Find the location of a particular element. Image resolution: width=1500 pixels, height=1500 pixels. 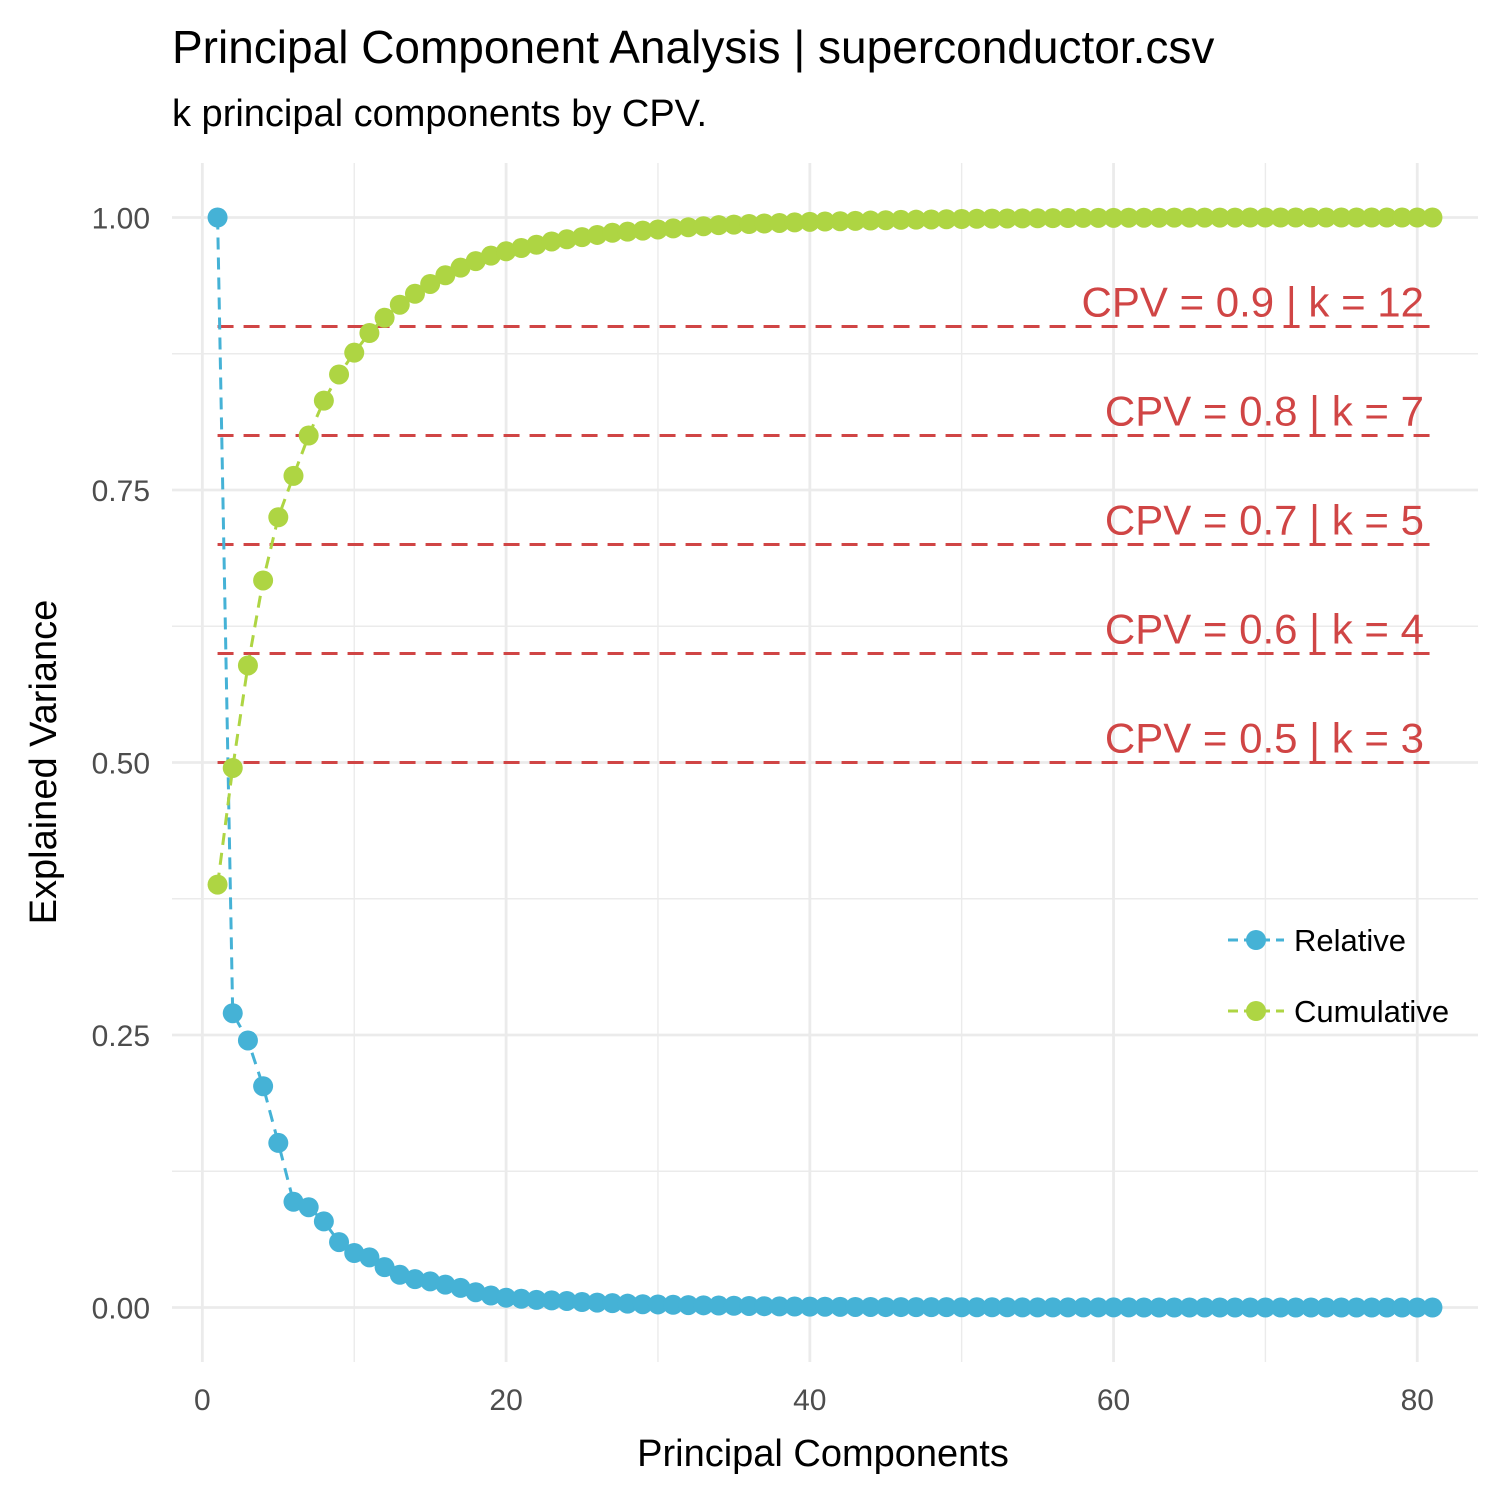

y-tick-label: 0.50 is located at coordinates (121, 764).